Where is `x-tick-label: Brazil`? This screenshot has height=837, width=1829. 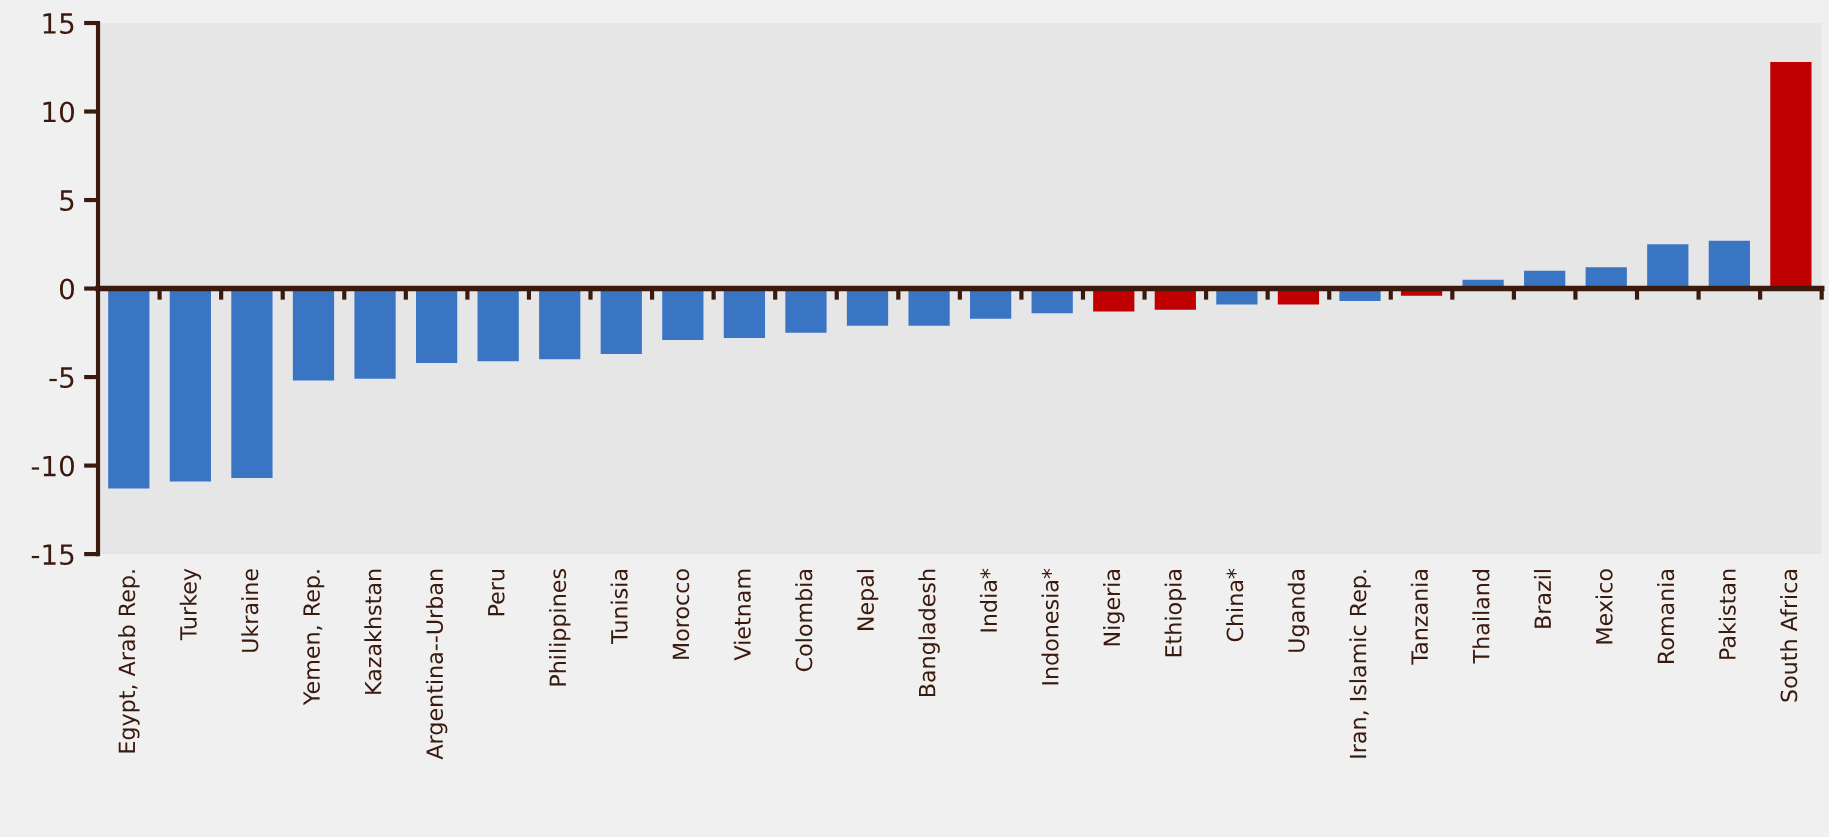 x-tick-label: Brazil is located at coordinates (1542, 599).